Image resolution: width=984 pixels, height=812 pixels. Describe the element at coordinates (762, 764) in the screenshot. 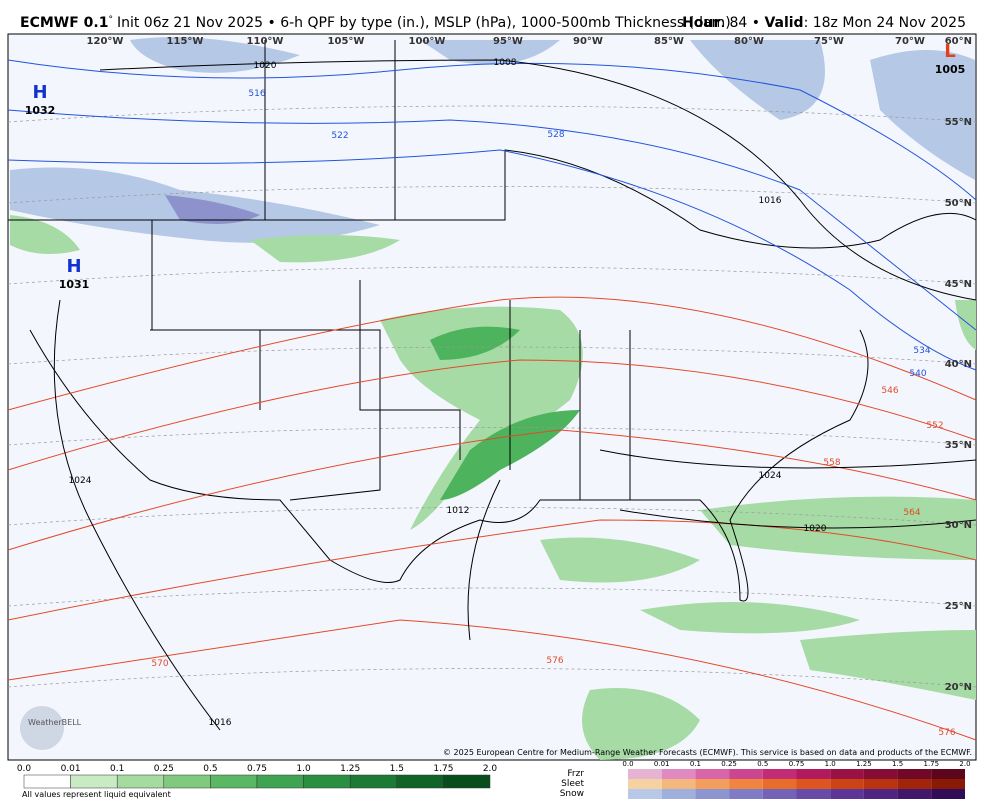

I see `type-tick: 0.5` at that location.